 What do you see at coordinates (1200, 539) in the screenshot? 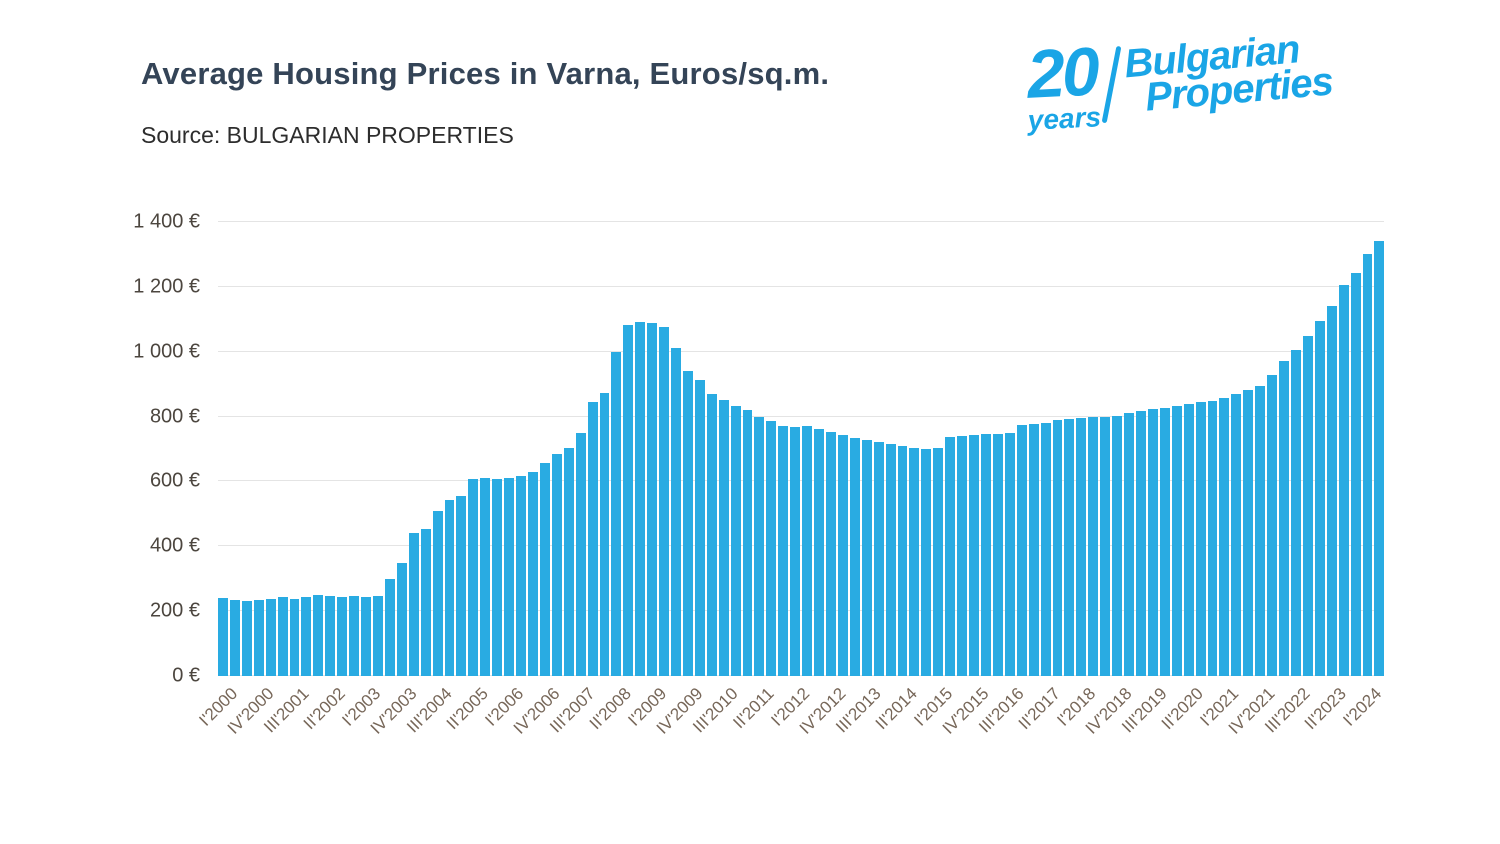
I see `bar-III'2020` at bounding box center [1200, 539].